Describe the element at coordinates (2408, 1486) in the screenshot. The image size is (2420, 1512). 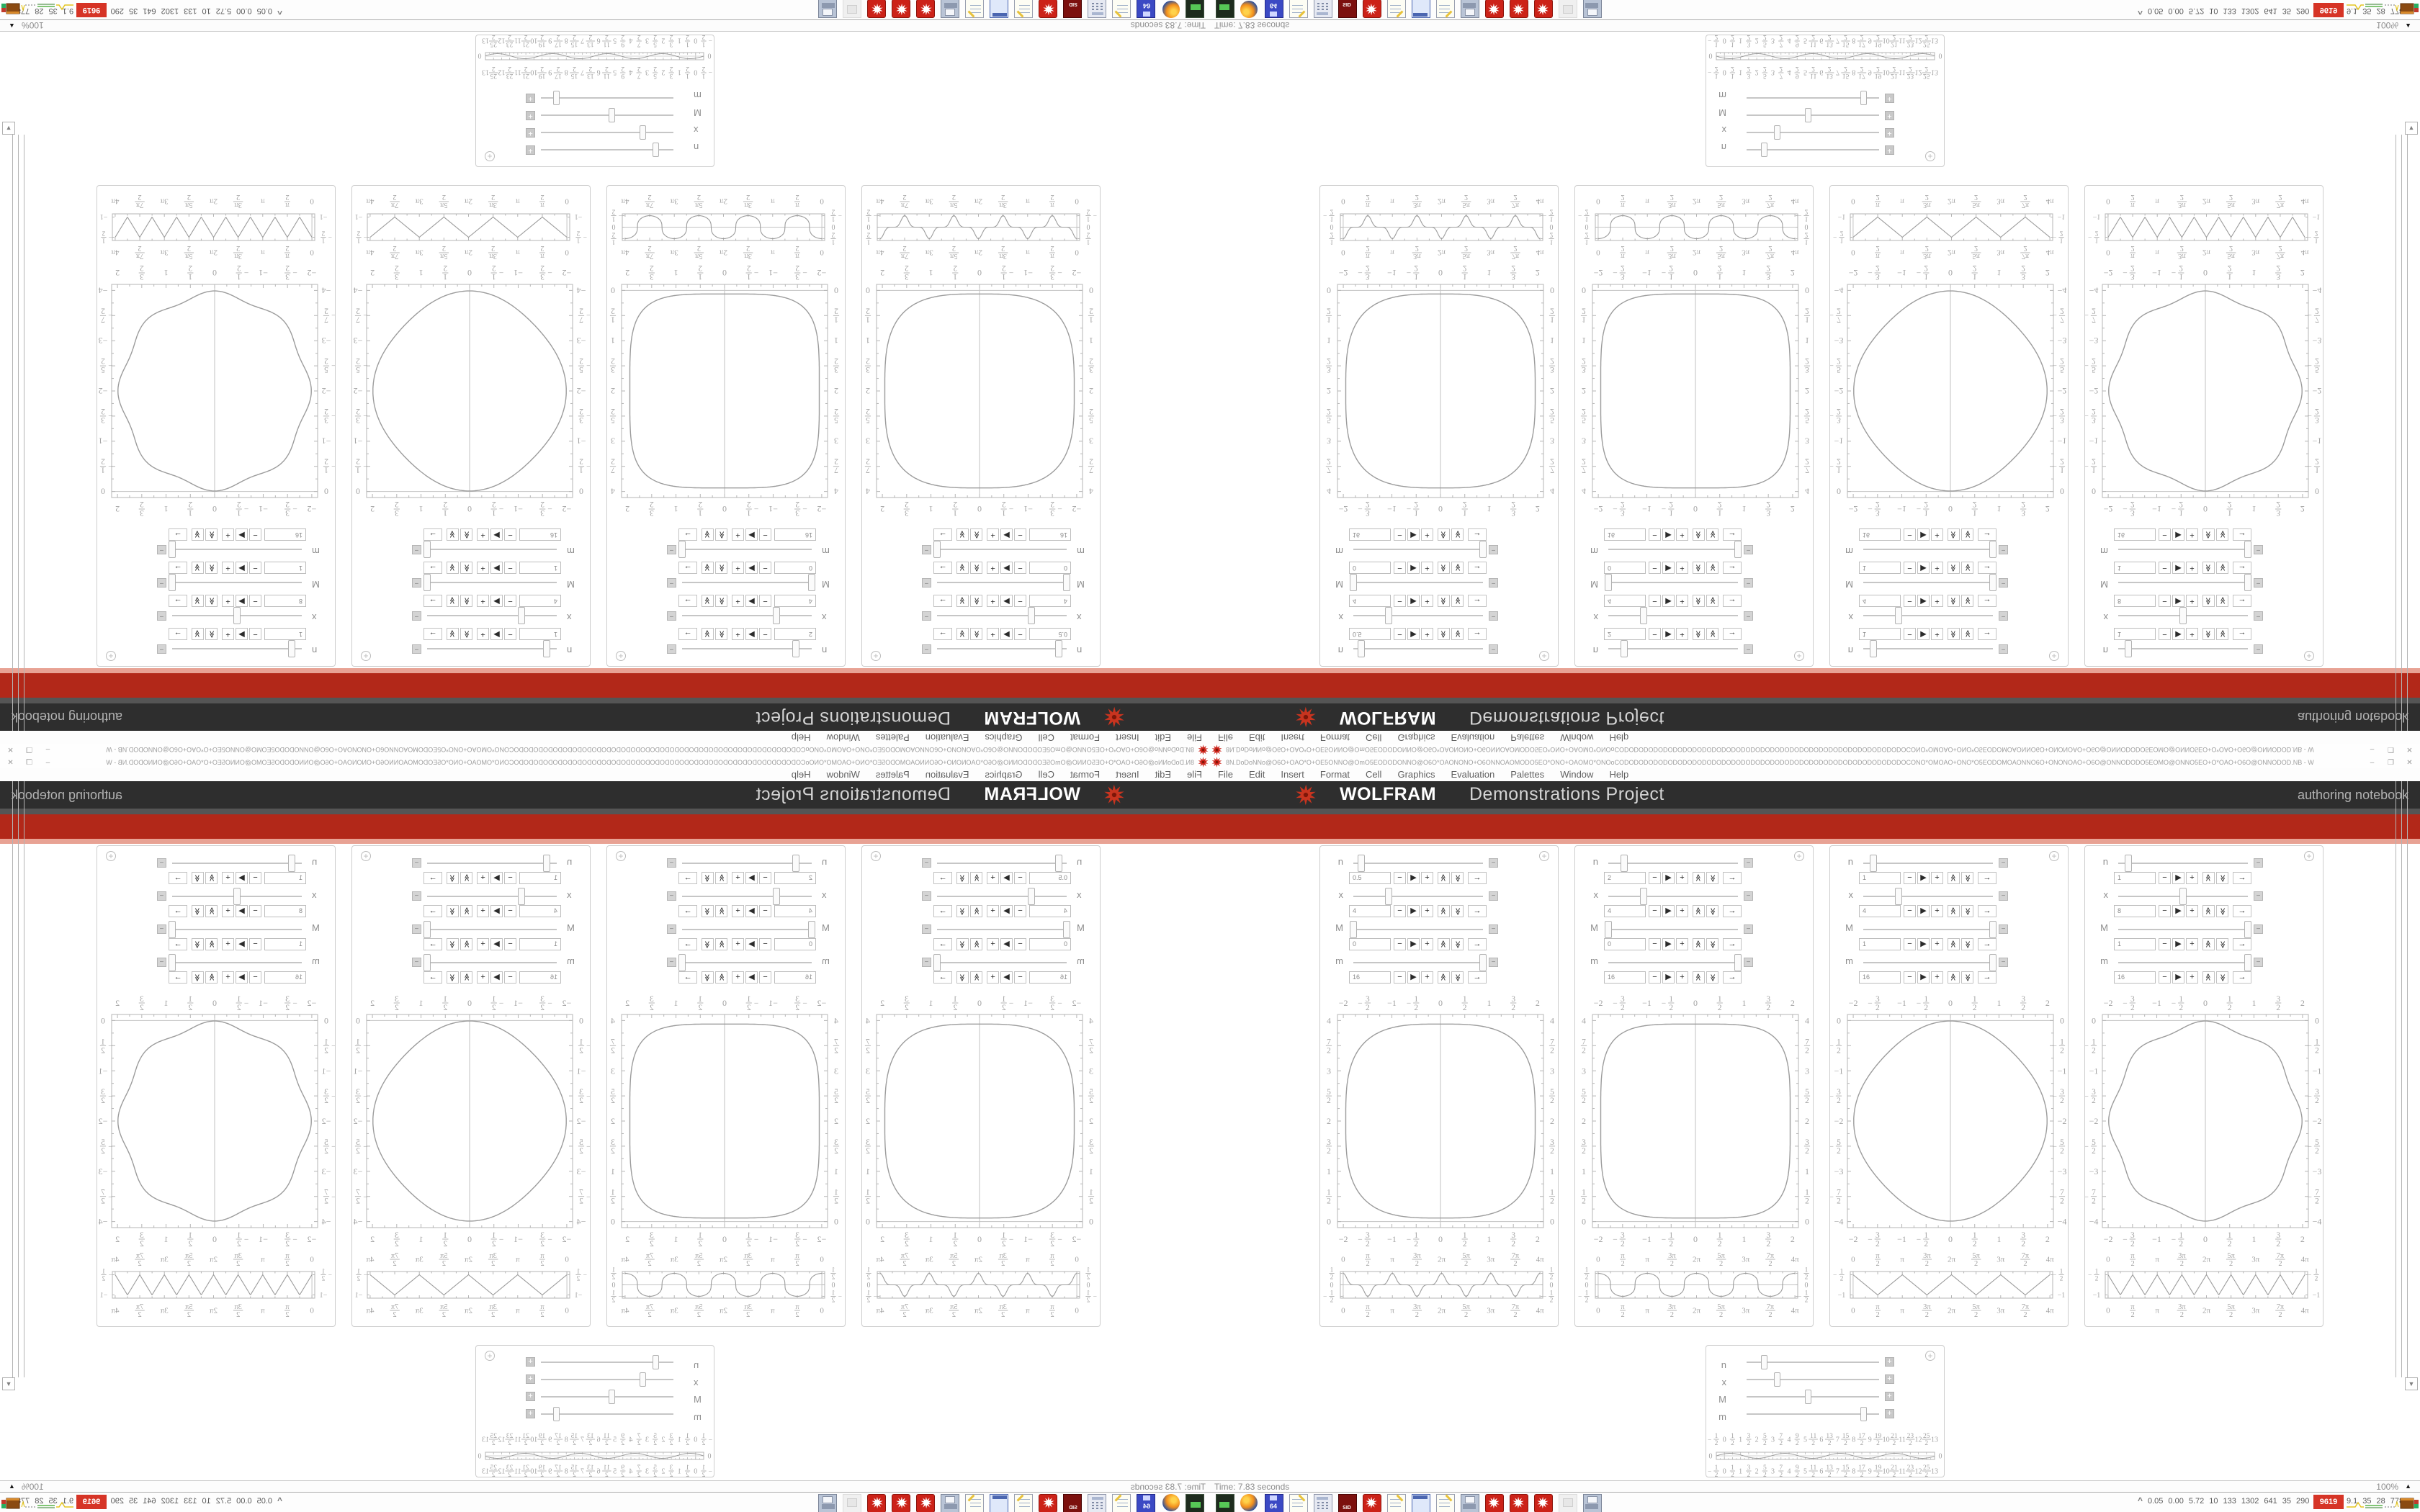
I see `magnification-dropdown: ▲` at that location.